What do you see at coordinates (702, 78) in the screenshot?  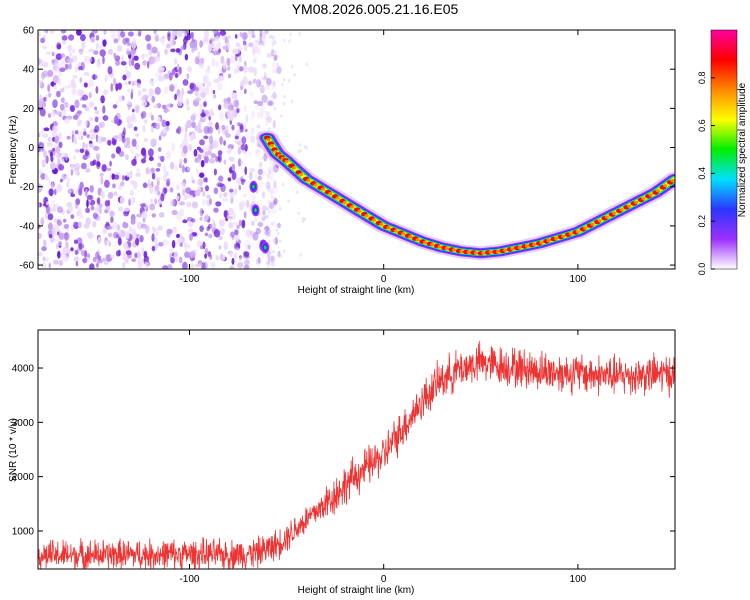 I see `colorbar-tick-label: 0.8` at bounding box center [702, 78].